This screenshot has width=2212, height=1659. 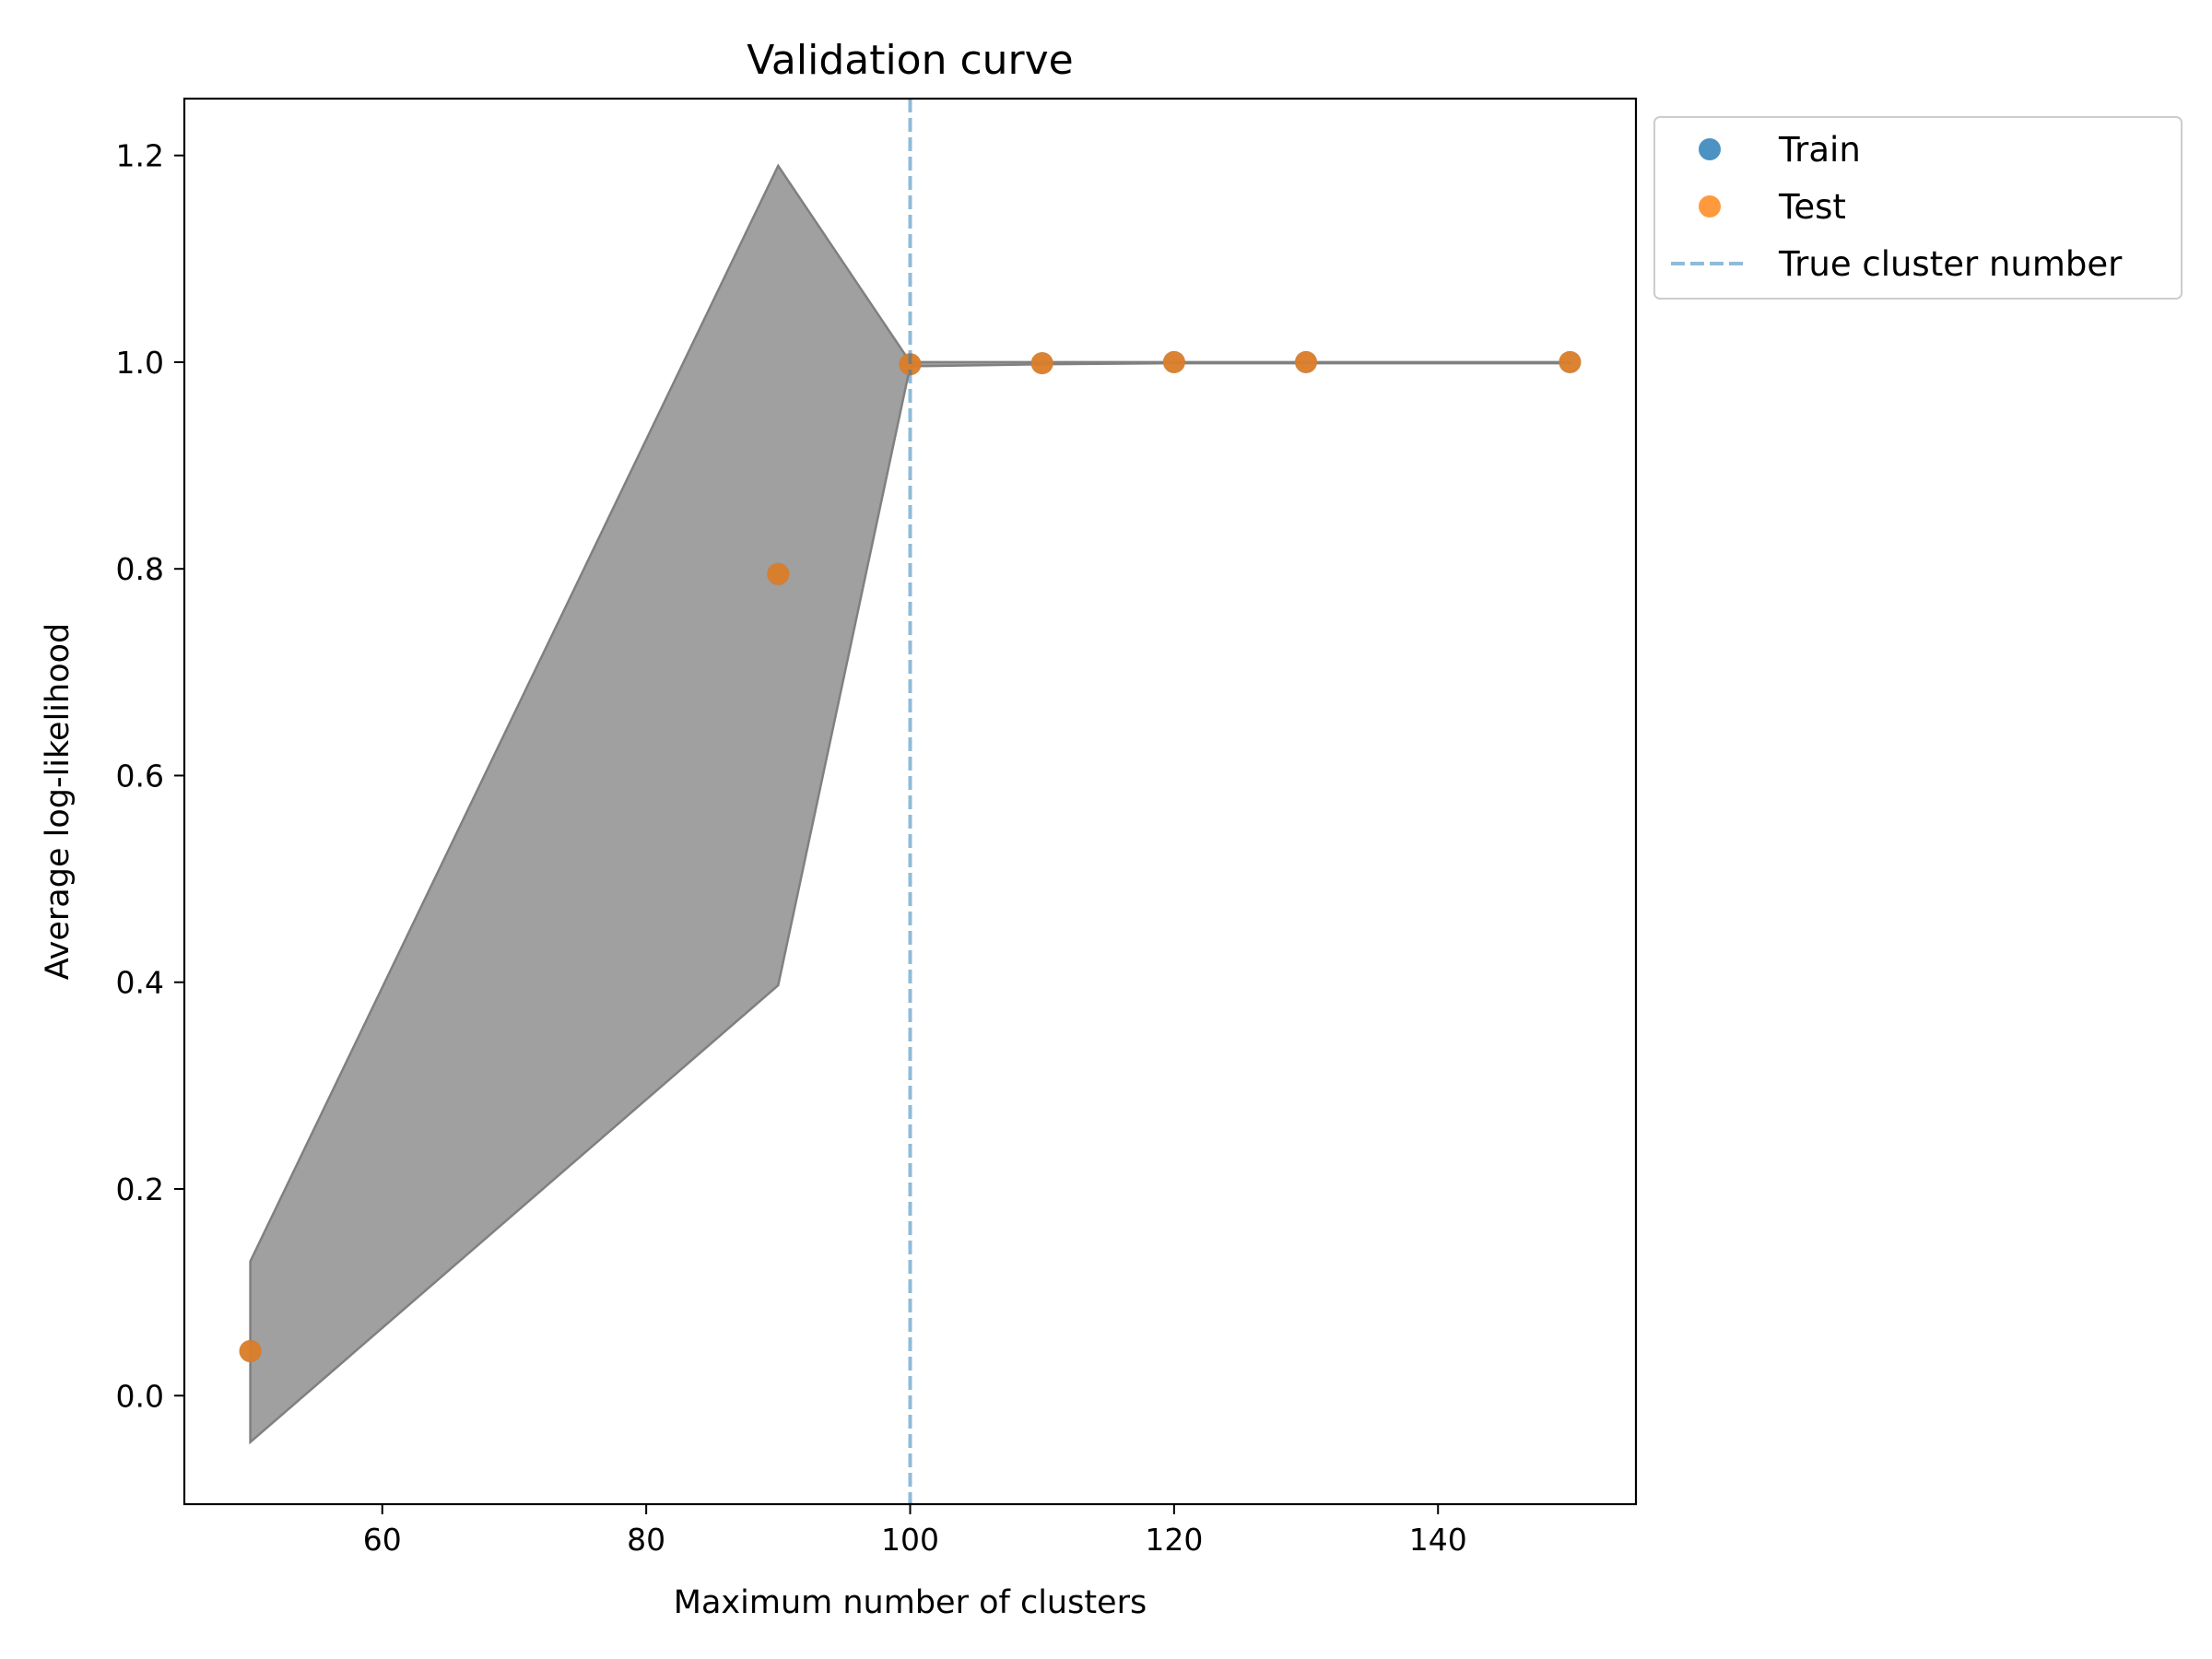 I want to click on legend-marker-test, so click(x=1710, y=206).